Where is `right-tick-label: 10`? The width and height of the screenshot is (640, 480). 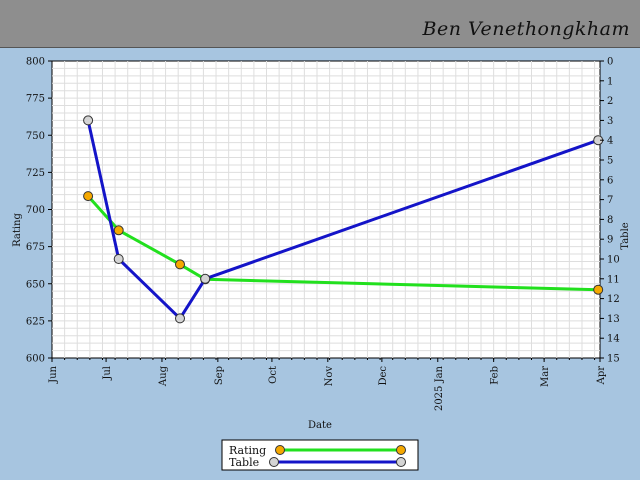
right-tick-label: 10 is located at coordinates (613, 260).